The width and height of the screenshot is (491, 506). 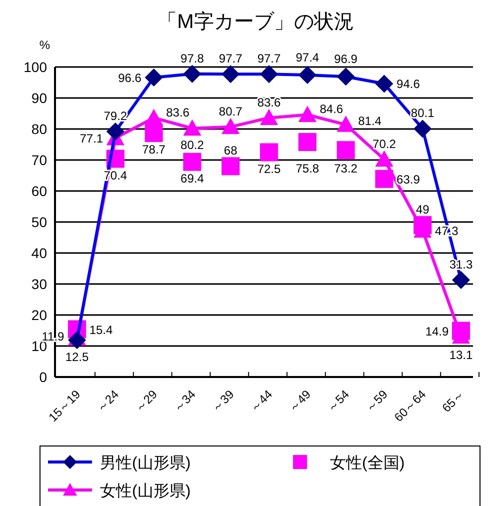 I want to click on data-label: 14.9, so click(x=437, y=331).